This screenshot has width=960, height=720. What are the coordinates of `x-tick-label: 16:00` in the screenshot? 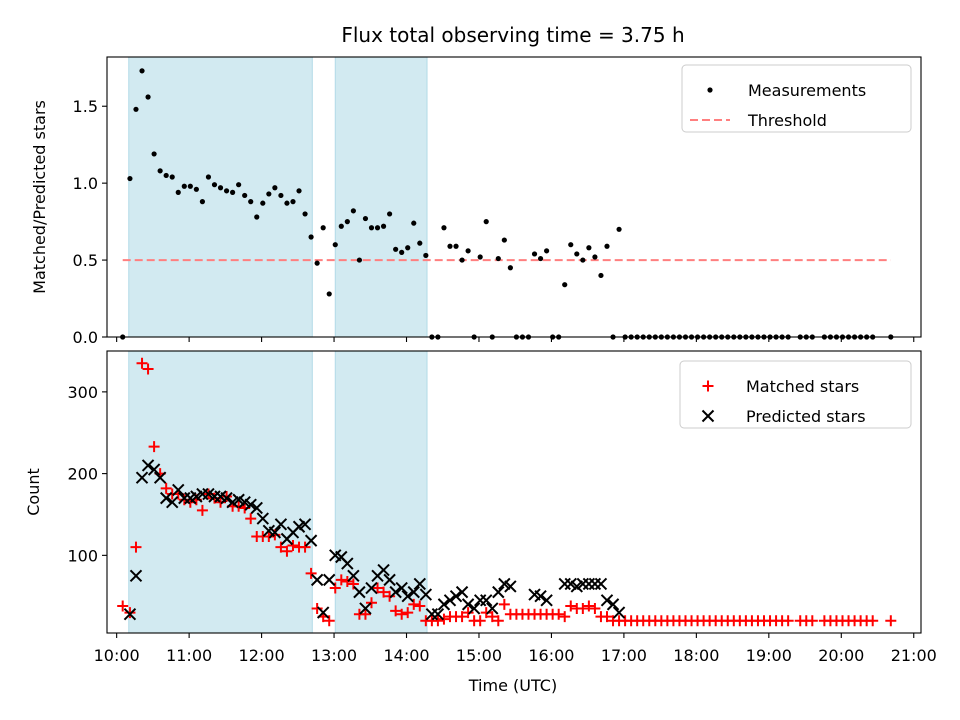 It's located at (551, 655).